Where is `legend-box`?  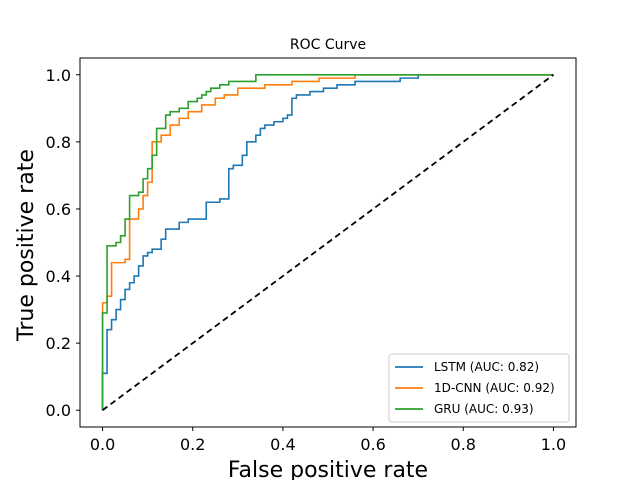
legend-box is located at coordinates (479, 388).